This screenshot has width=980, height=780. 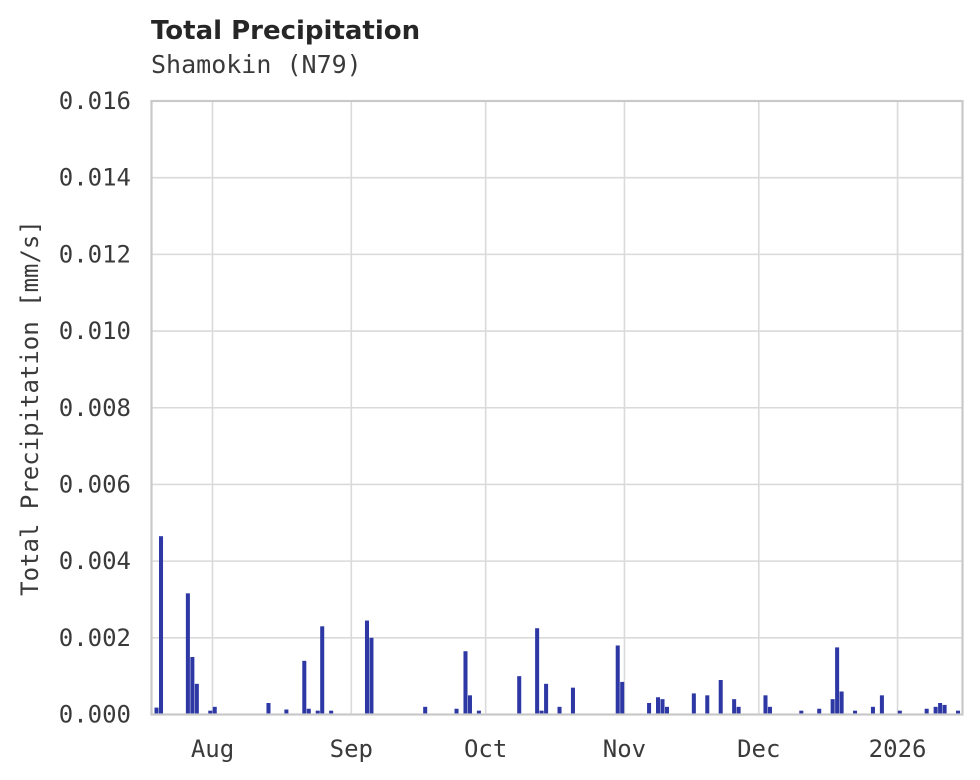 I want to click on y-tick-label: 0.000, so click(x=95, y=715).